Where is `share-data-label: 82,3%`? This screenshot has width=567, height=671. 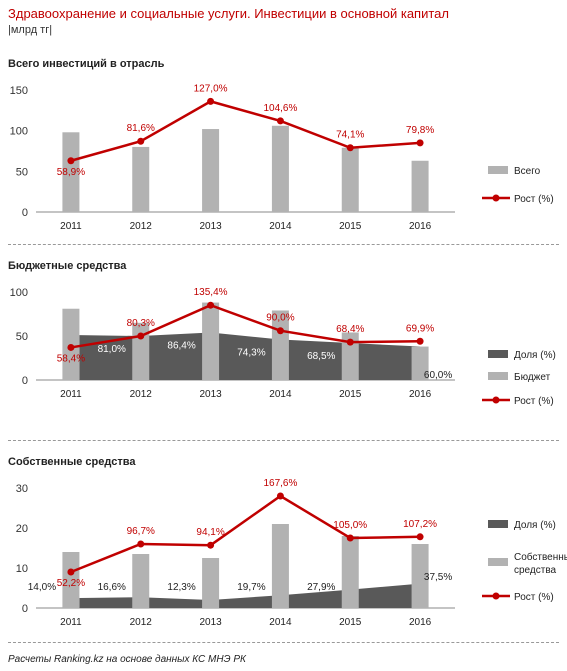
share-data-label: 82,3% is located at coordinates (42, 348).